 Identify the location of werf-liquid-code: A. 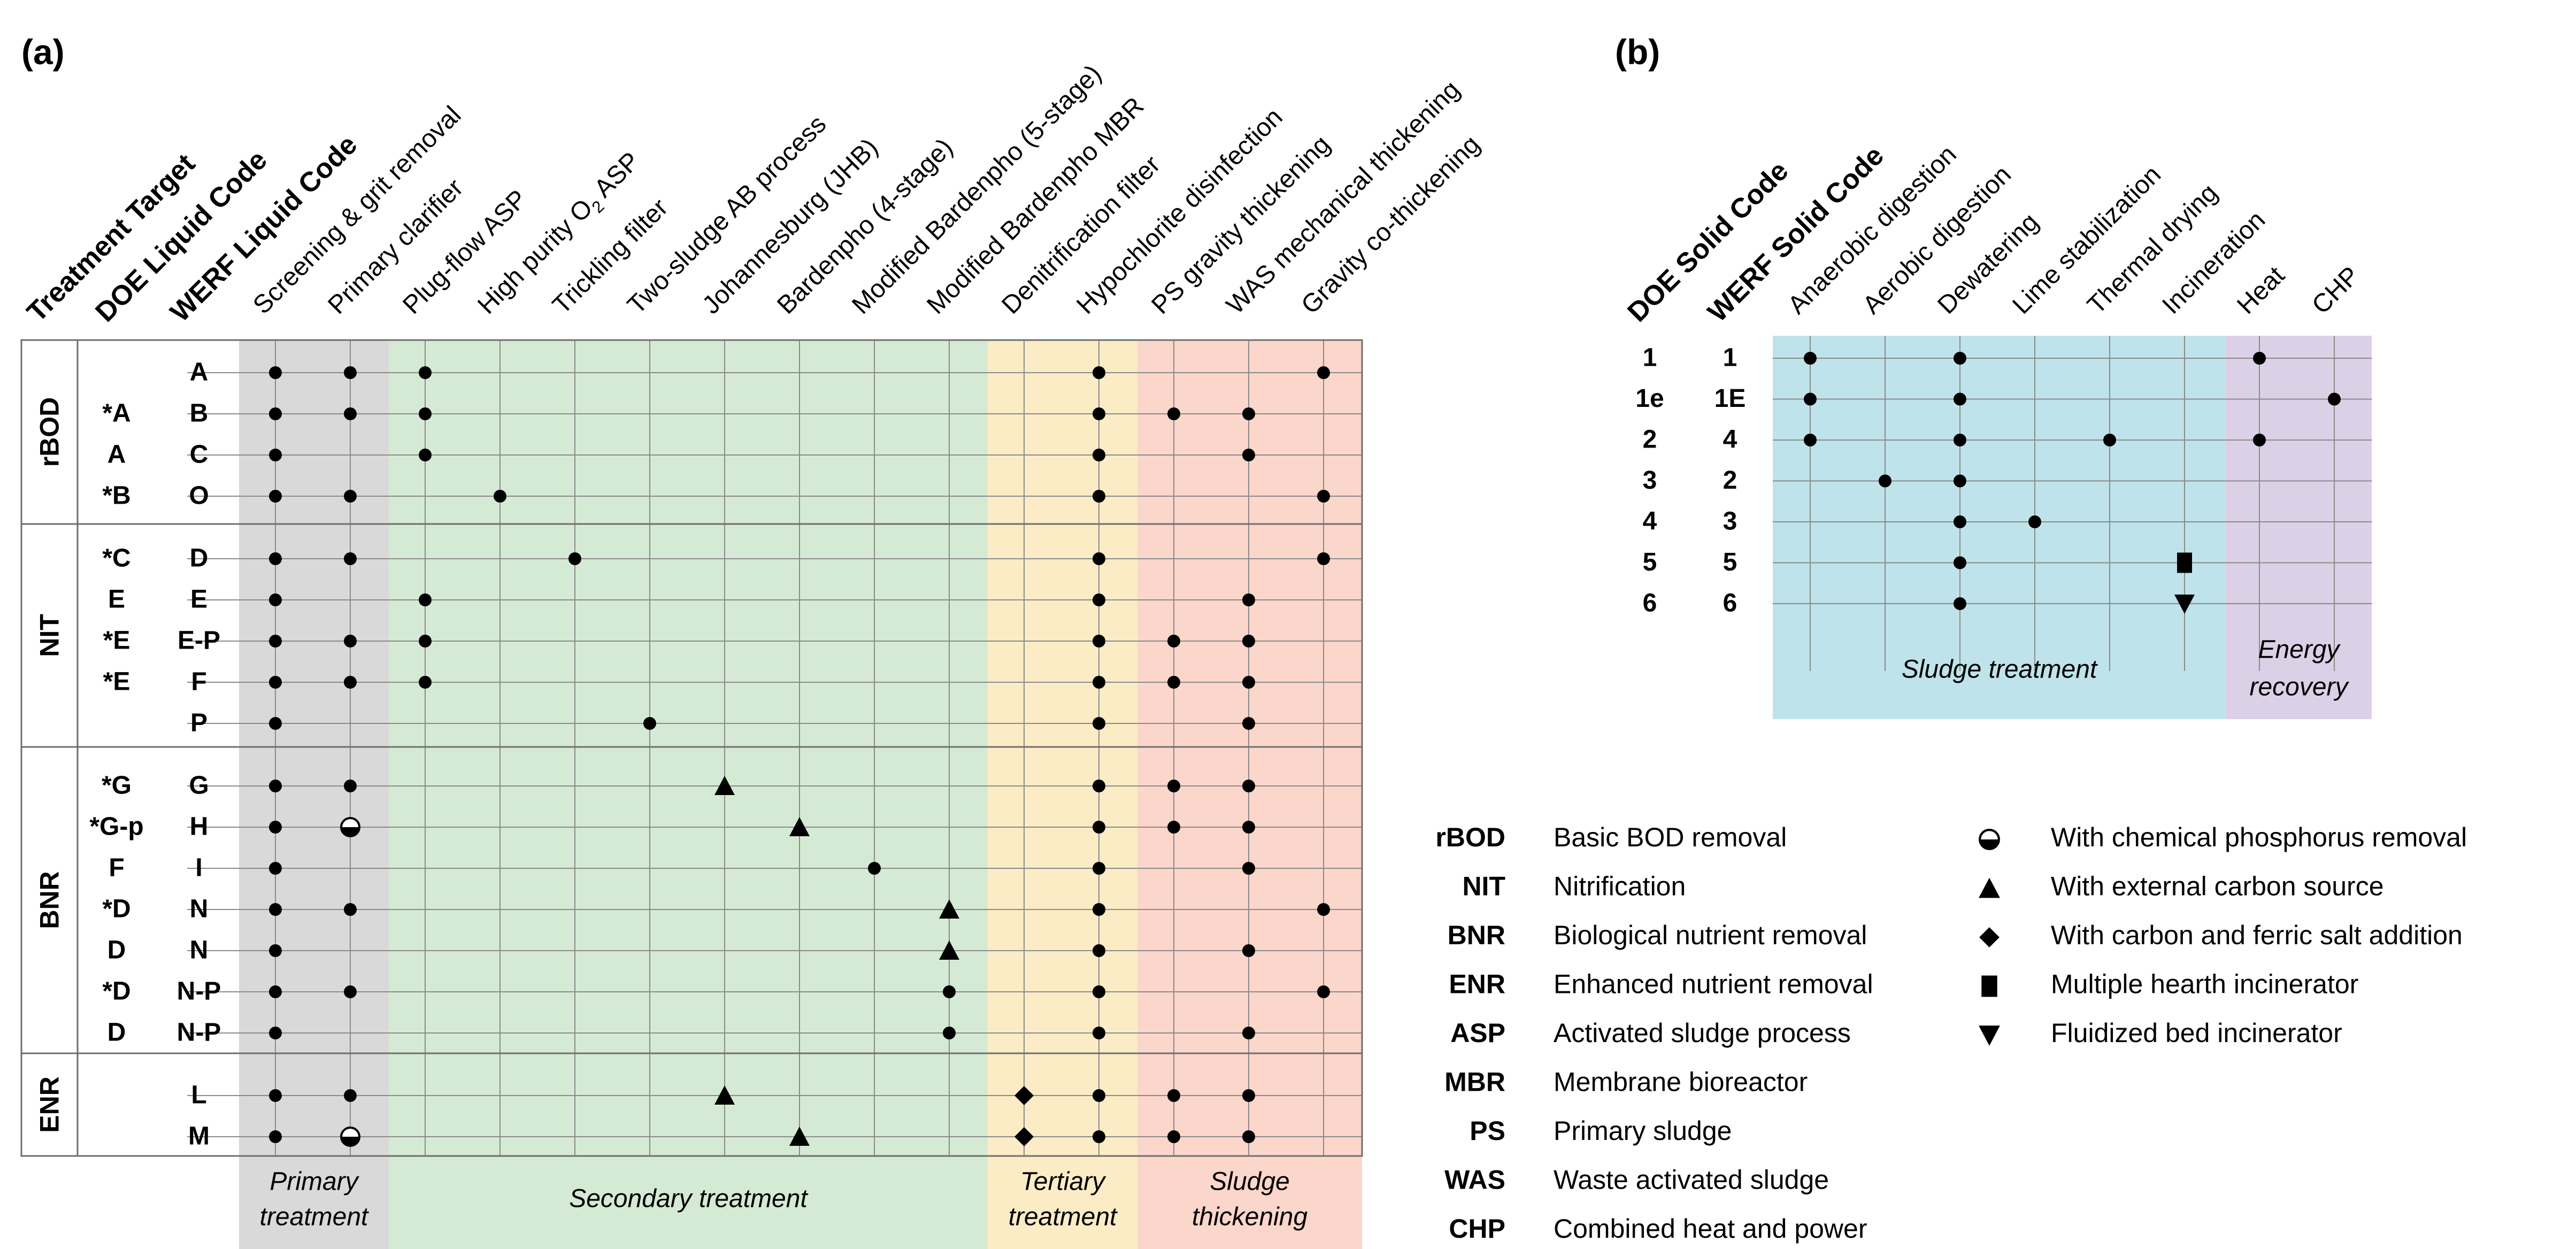
(199, 372).